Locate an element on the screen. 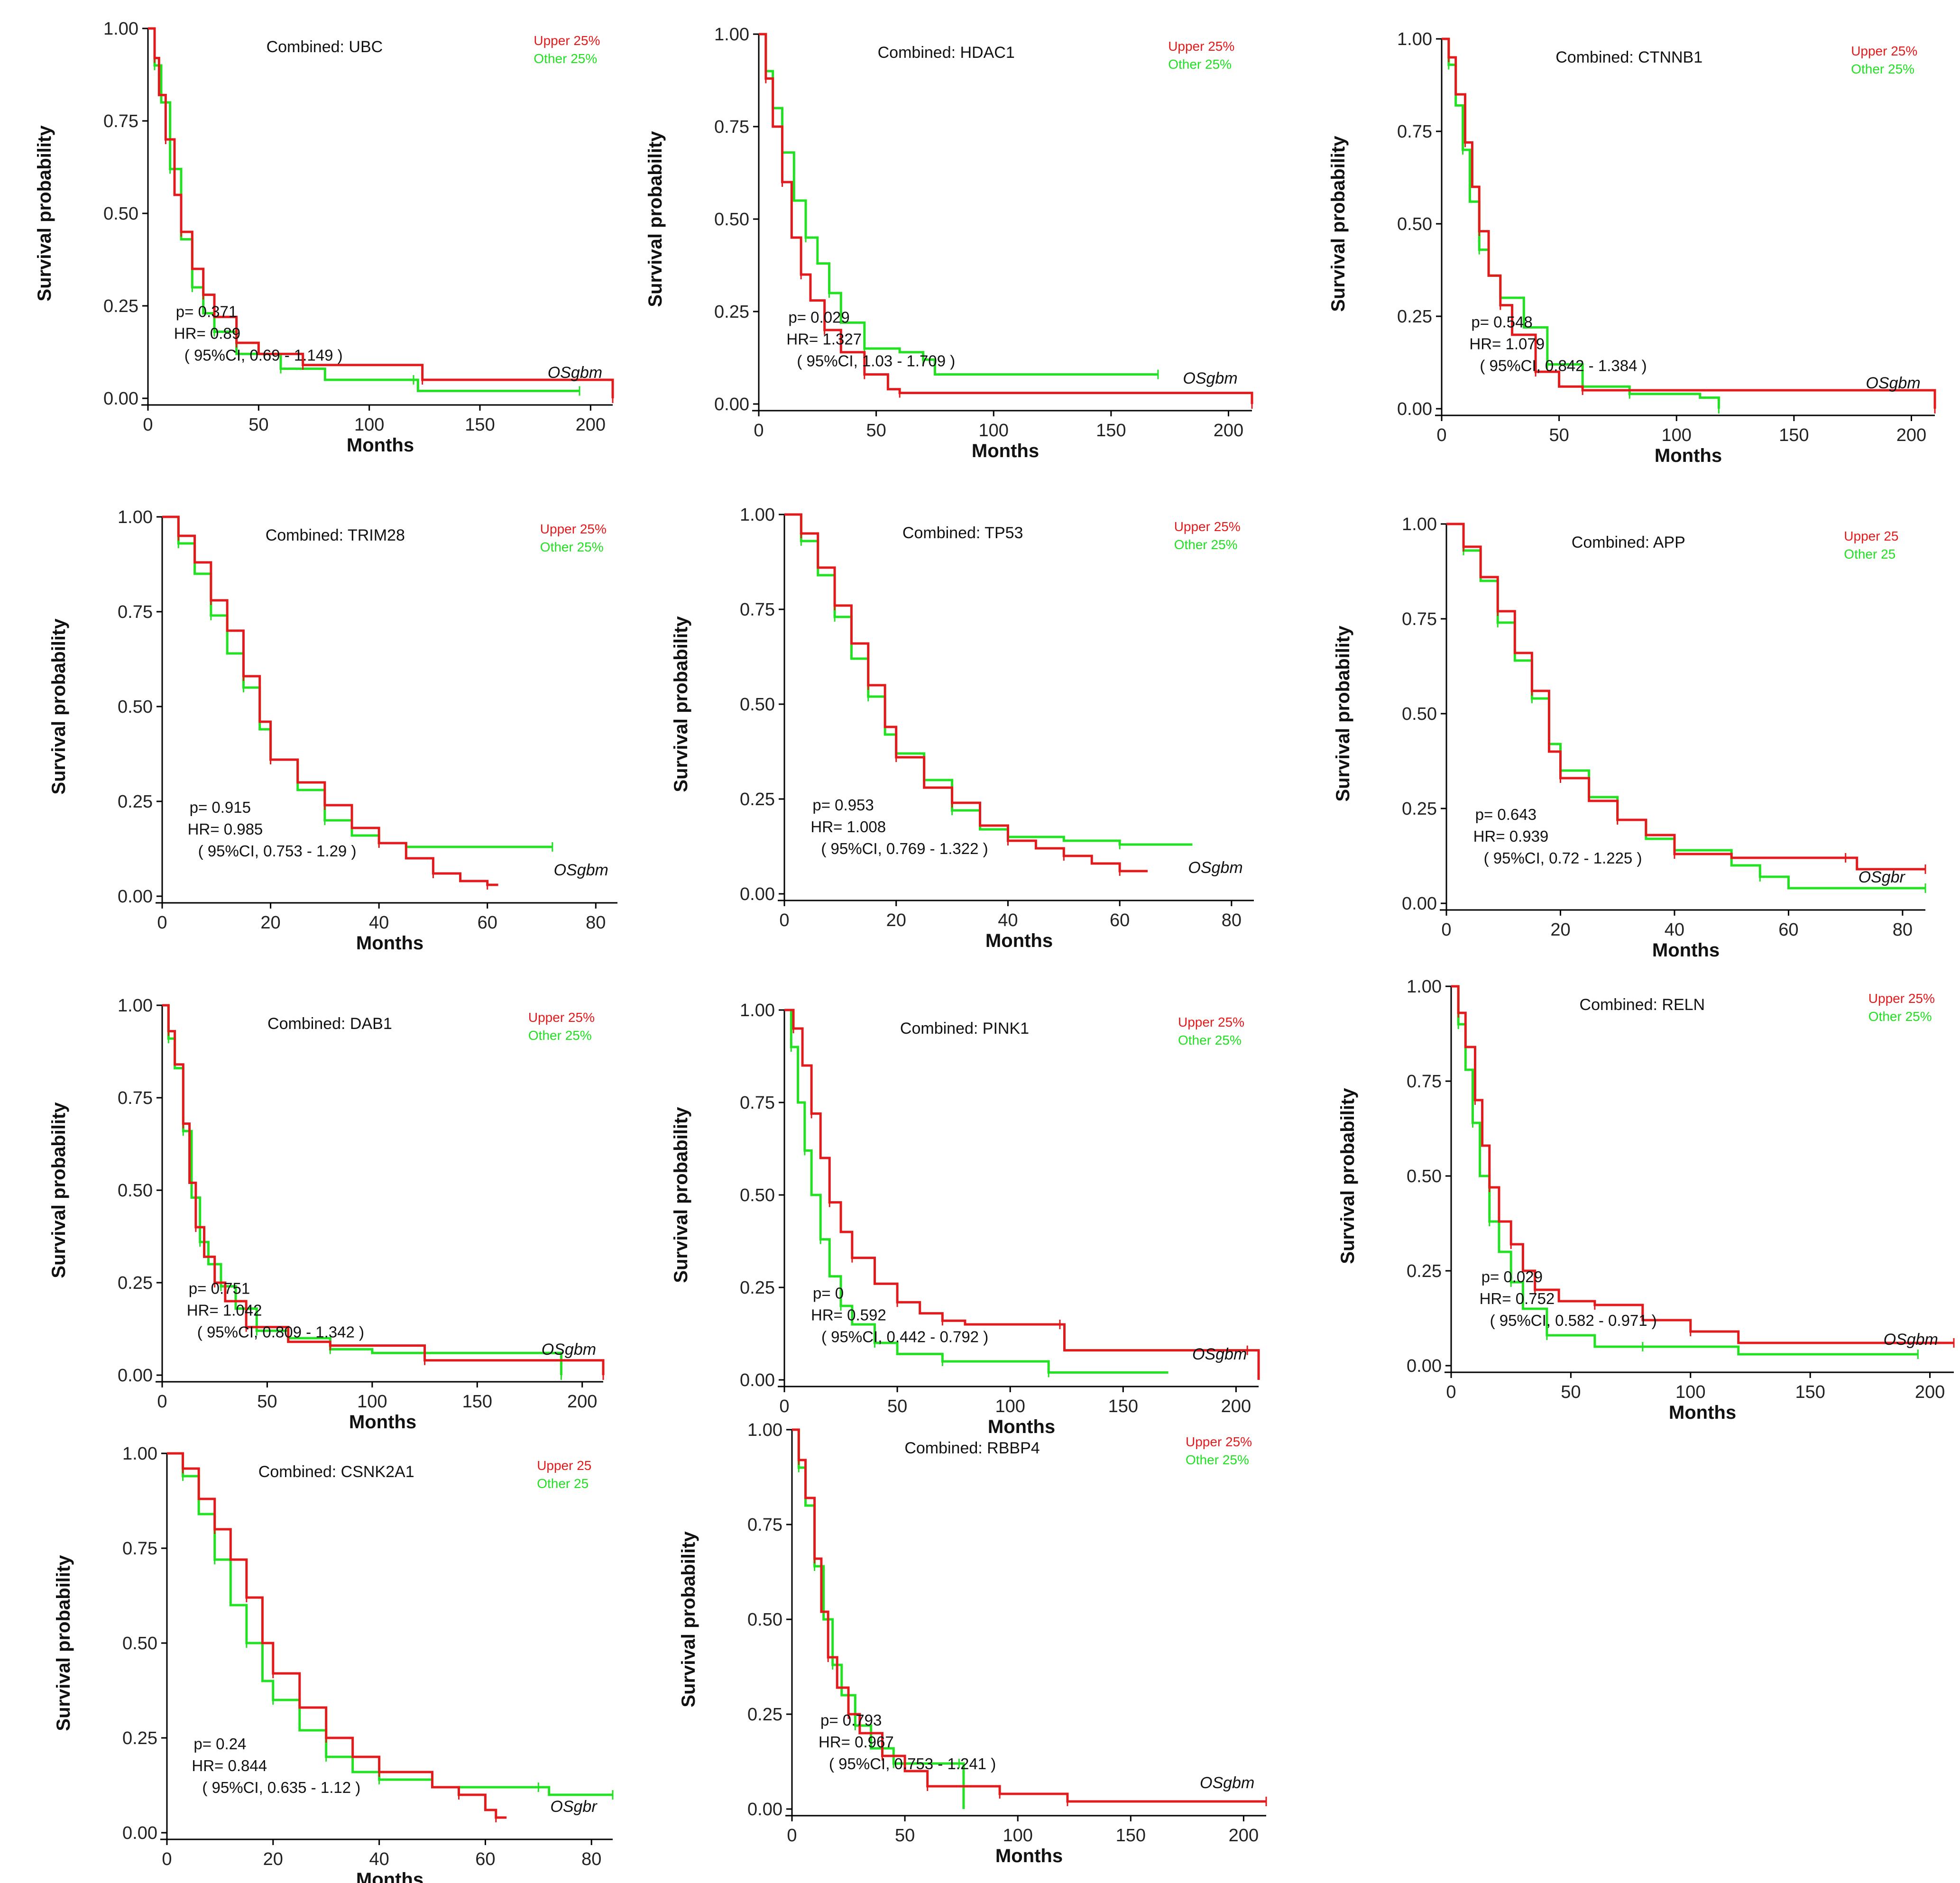 Image resolution: width=1960 pixels, height=1883 pixels. p-value-text: p= 0.953 is located at coordinates (843, 805).